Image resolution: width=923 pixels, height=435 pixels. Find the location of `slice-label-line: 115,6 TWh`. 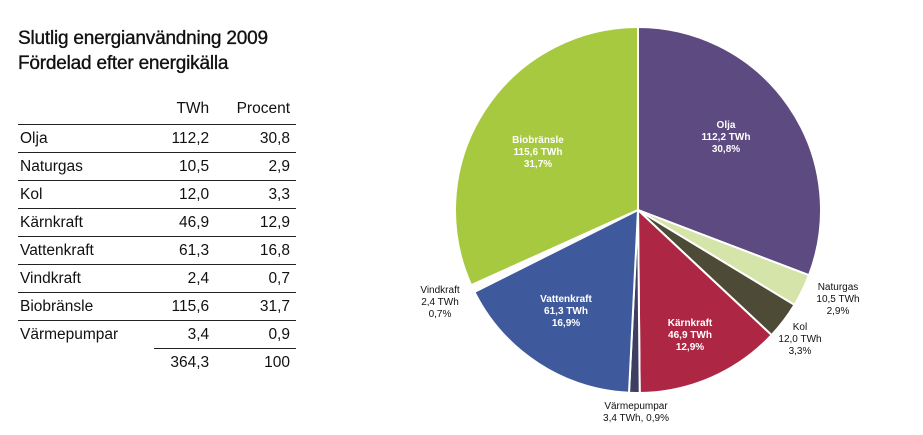

slice-label-line: 115,6 TWh is located at coordinates (538, 152).